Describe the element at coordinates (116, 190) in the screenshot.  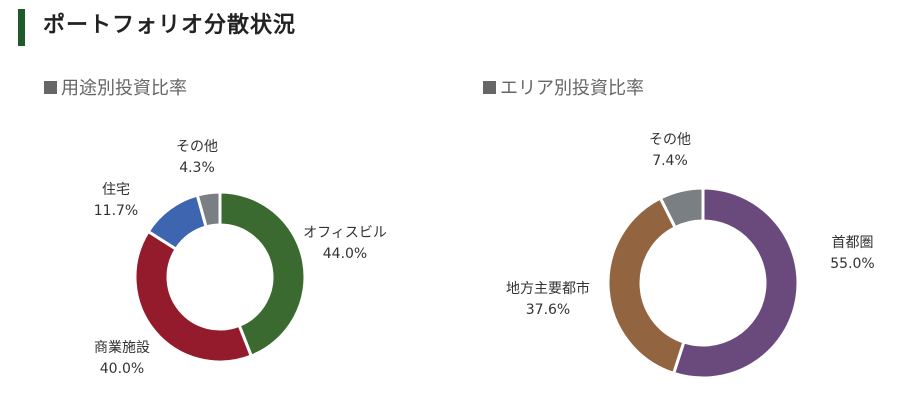
I see `slice-label: 住宅` at that location.